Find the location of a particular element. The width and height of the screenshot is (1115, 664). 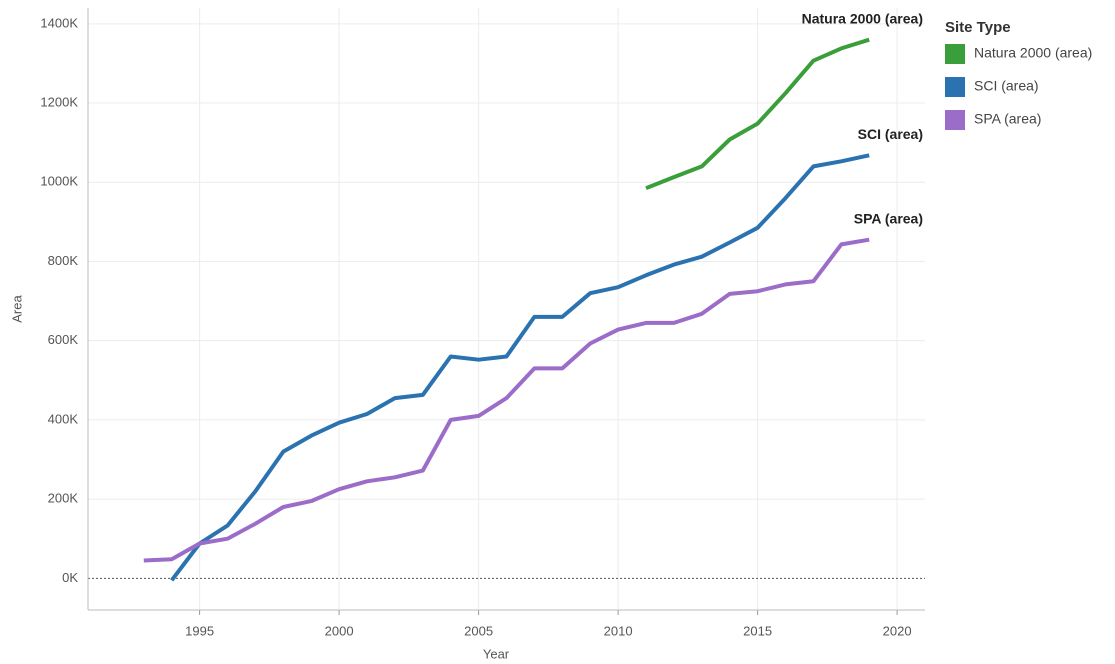

y-axis-label: Area is located at coordinates (16, 309).